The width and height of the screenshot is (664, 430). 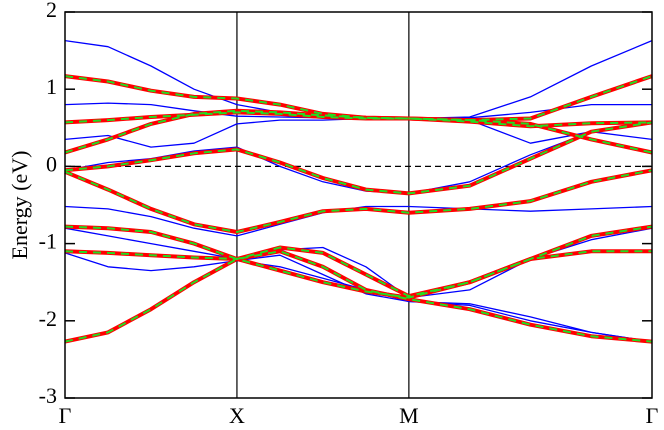 What do you see at coordinates (51, 11) in the screenshot?
I see `y-tick-label: 2` at bounding box center [51, 11].